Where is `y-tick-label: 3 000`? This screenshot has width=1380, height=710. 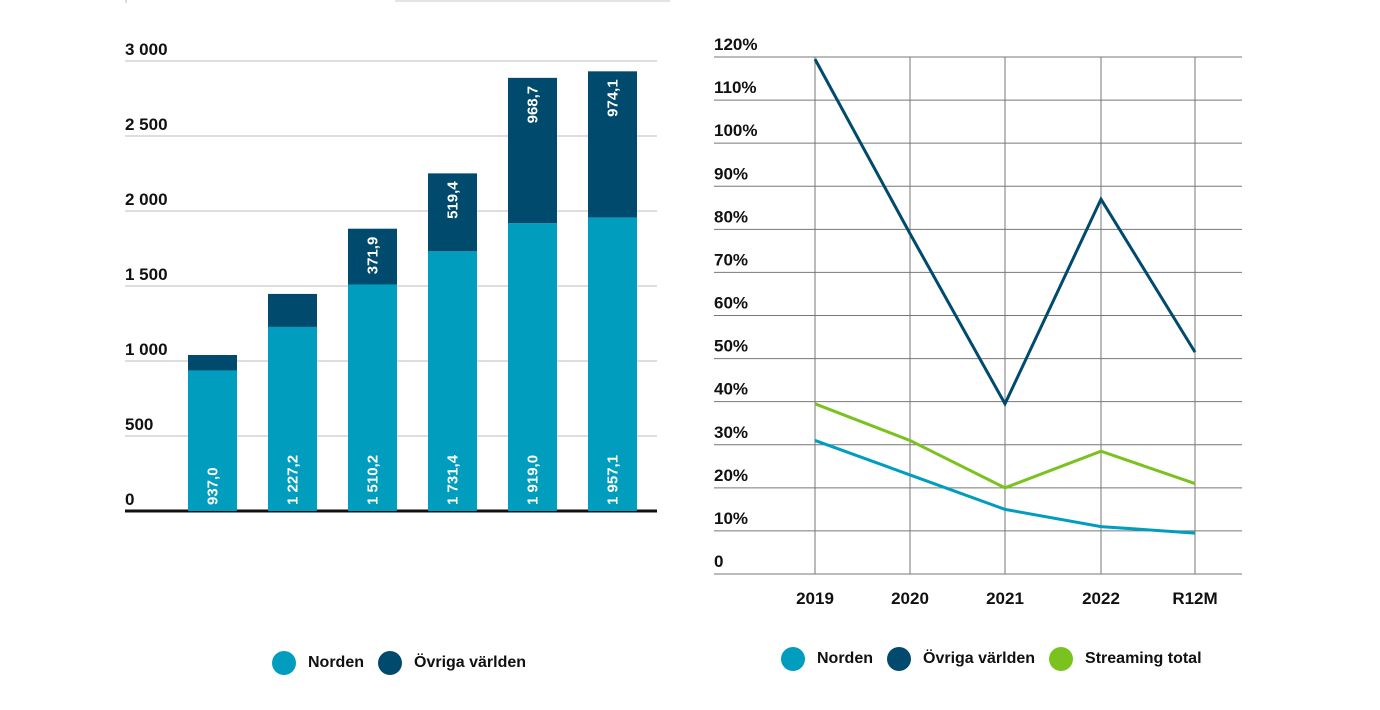 y-tick-label: 3 000 is located at coordinates (146, 49).